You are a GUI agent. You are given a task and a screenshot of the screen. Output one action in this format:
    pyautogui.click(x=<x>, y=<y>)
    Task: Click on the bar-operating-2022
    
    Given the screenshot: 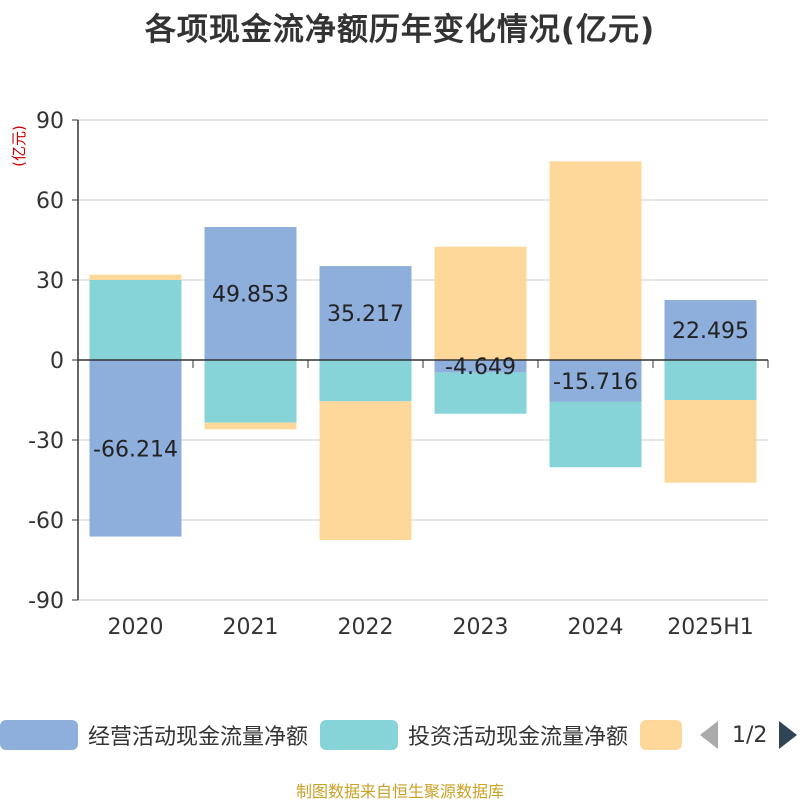 What is the action you would take?
    pyautogui.click(x=365, y=313)
    